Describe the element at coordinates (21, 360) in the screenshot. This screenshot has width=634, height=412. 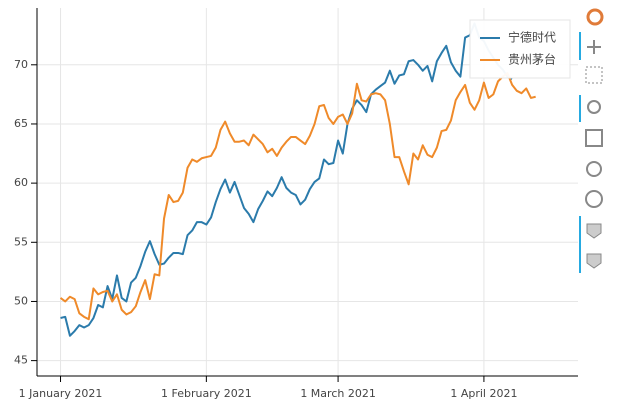
I see `y-tick-label: 45` at that location.